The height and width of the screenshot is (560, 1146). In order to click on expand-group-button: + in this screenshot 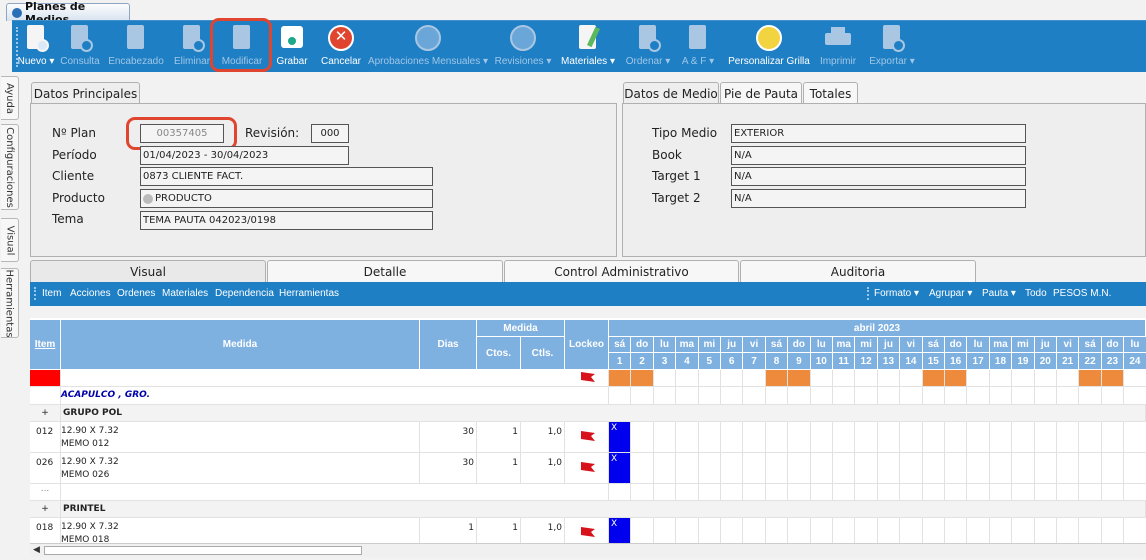, I will do `click(45, 413)`.